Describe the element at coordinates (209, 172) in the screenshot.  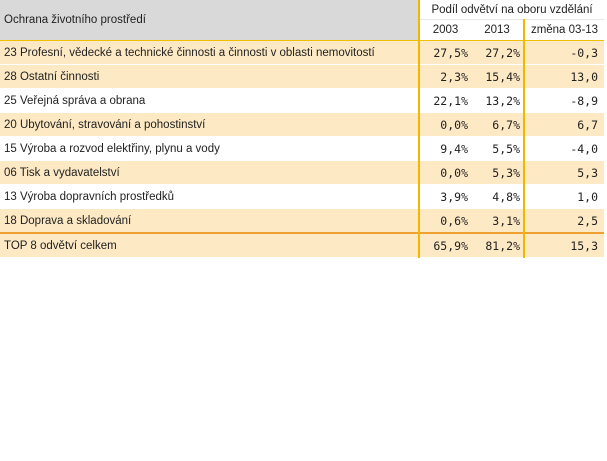
I see `row-label: 06 Tisk a vydavatelství` at that location.